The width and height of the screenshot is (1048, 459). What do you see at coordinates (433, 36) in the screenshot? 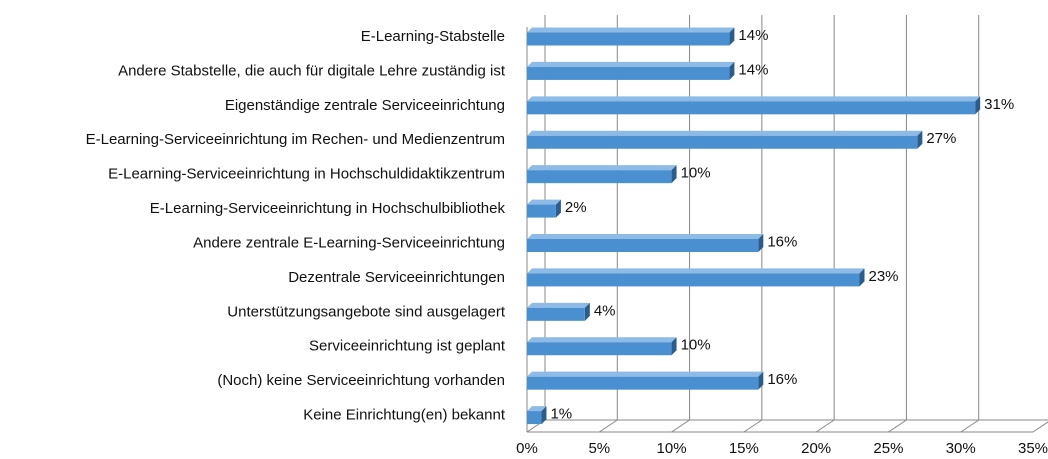
I see `y-tick-label: E-Learning-Stabstelle` at bounding box center [433, 36].